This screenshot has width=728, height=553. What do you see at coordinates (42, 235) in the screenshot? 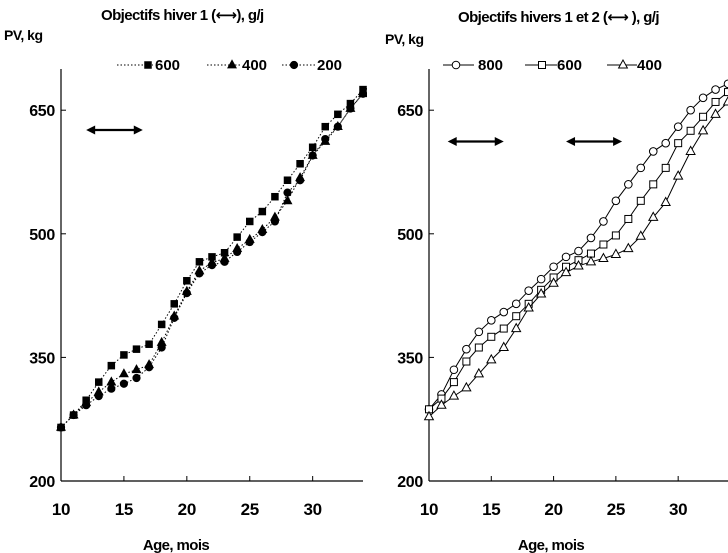
I see `left-y-tick-label: 500` at bounding box center [42, 235].